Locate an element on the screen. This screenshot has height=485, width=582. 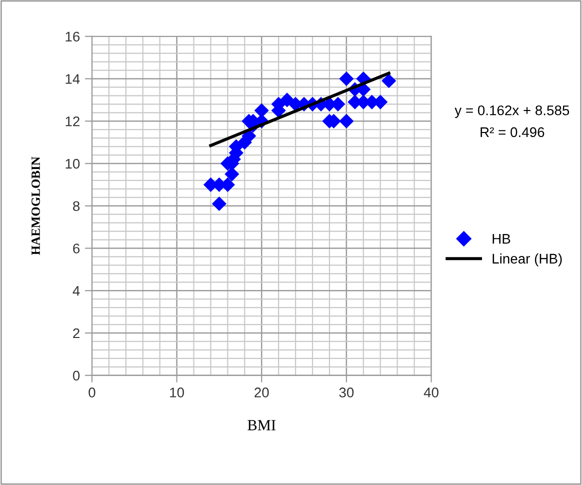
y-tick-label: 2 is located at coordinates (76, 333).